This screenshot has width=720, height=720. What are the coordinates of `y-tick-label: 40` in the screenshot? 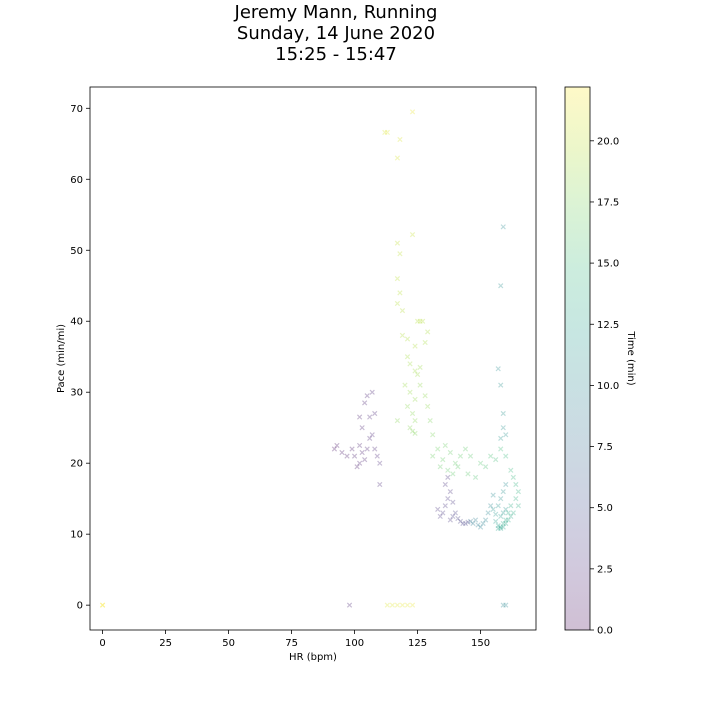 It's located at (76, 322).